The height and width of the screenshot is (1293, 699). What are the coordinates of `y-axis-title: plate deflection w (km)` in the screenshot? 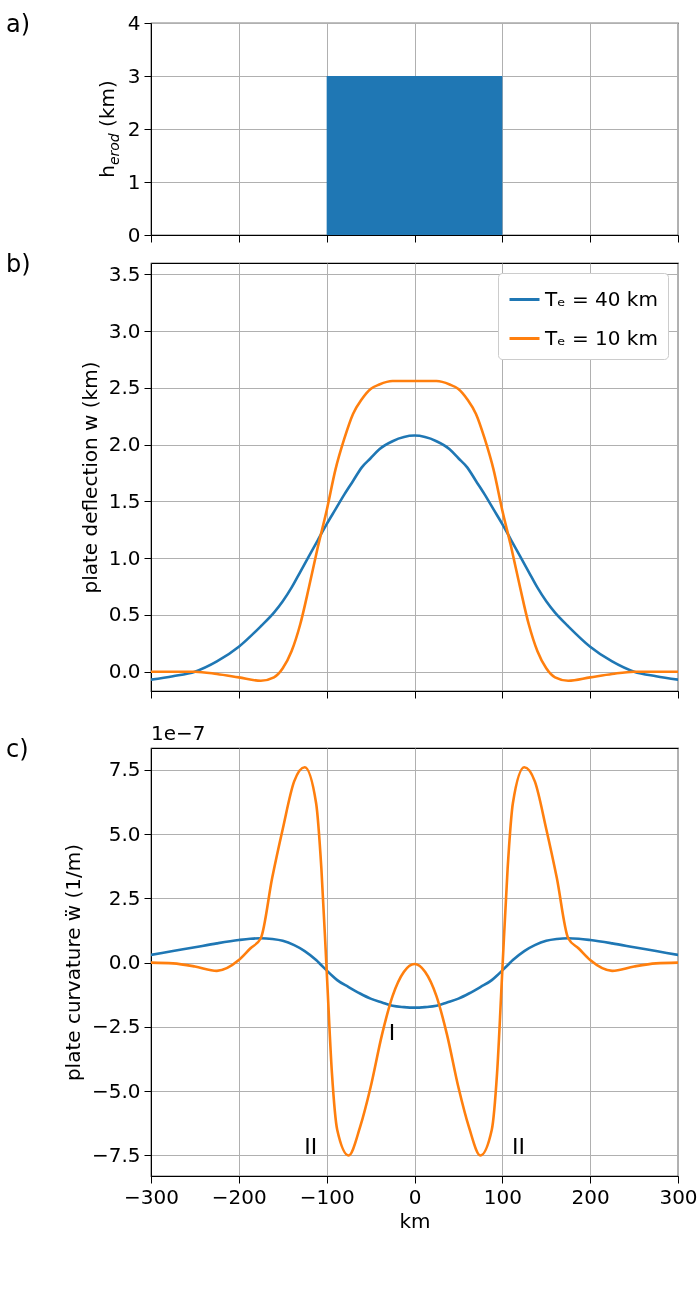 It's located at (89, 477).